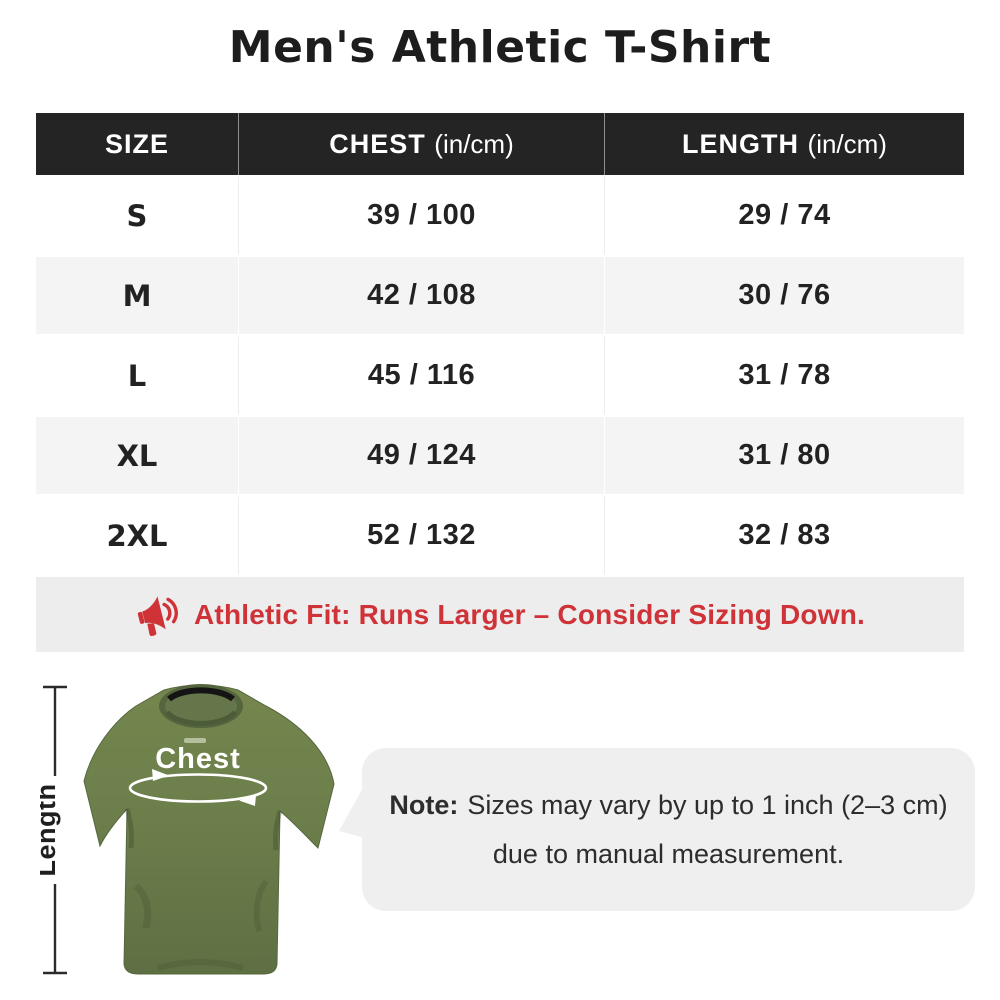 The image size is (1000, 1000). What do you see at coordinates (424, 804) in the screenshot?
I see `note-prefix: Note:` at bounding box center [424, 804].